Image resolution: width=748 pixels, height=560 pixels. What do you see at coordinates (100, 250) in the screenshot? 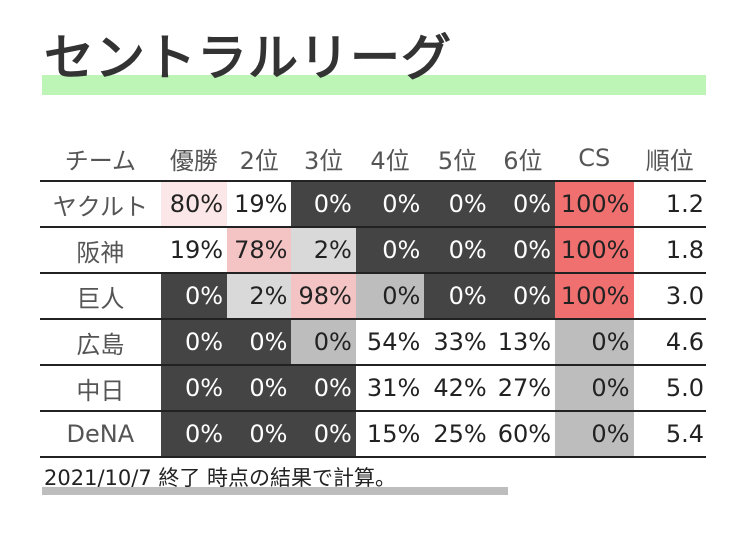
I see `team-name: 阪神` at bounding box center [100, 250].